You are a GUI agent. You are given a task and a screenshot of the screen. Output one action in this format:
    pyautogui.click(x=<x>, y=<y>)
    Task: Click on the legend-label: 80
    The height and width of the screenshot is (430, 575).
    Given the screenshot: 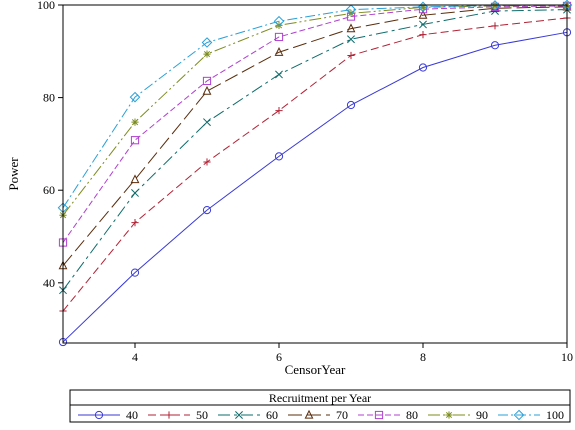 What is the action you would take?
    pyautogui.click(x=412, y=415)
    